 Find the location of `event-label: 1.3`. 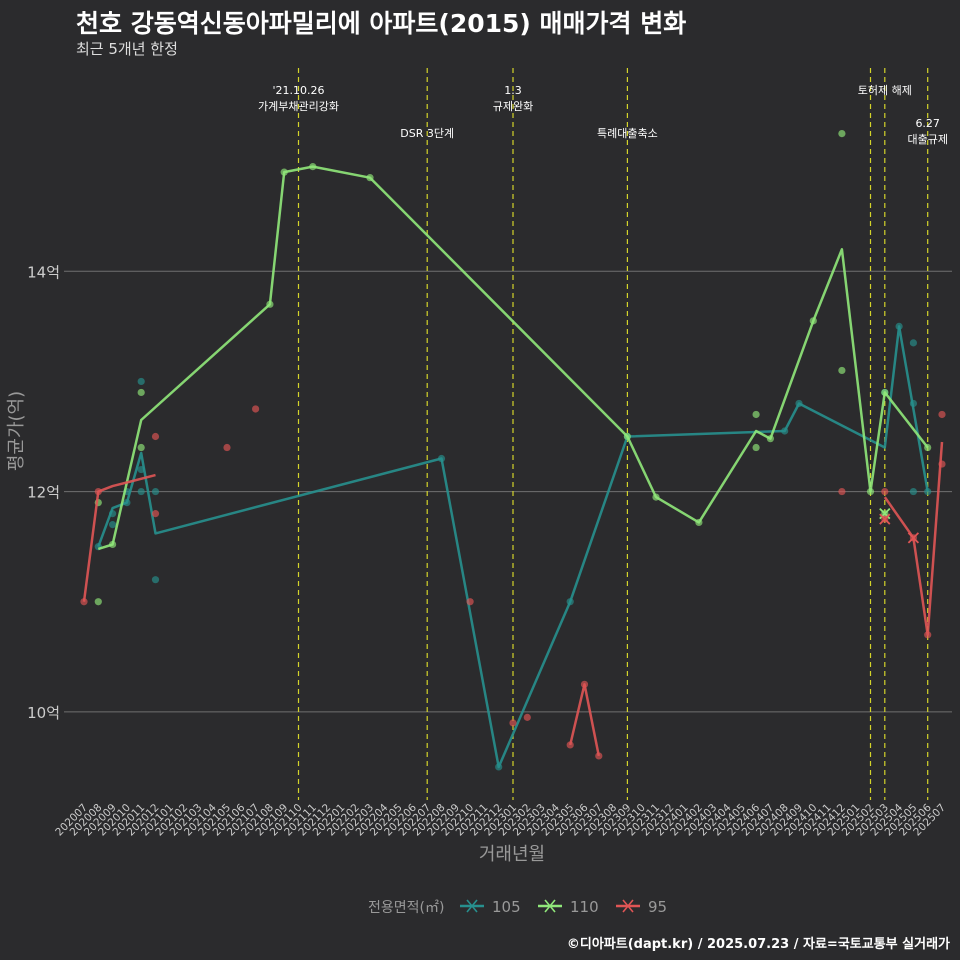

event-label: 1.3 is located at coordinates (513, 90).